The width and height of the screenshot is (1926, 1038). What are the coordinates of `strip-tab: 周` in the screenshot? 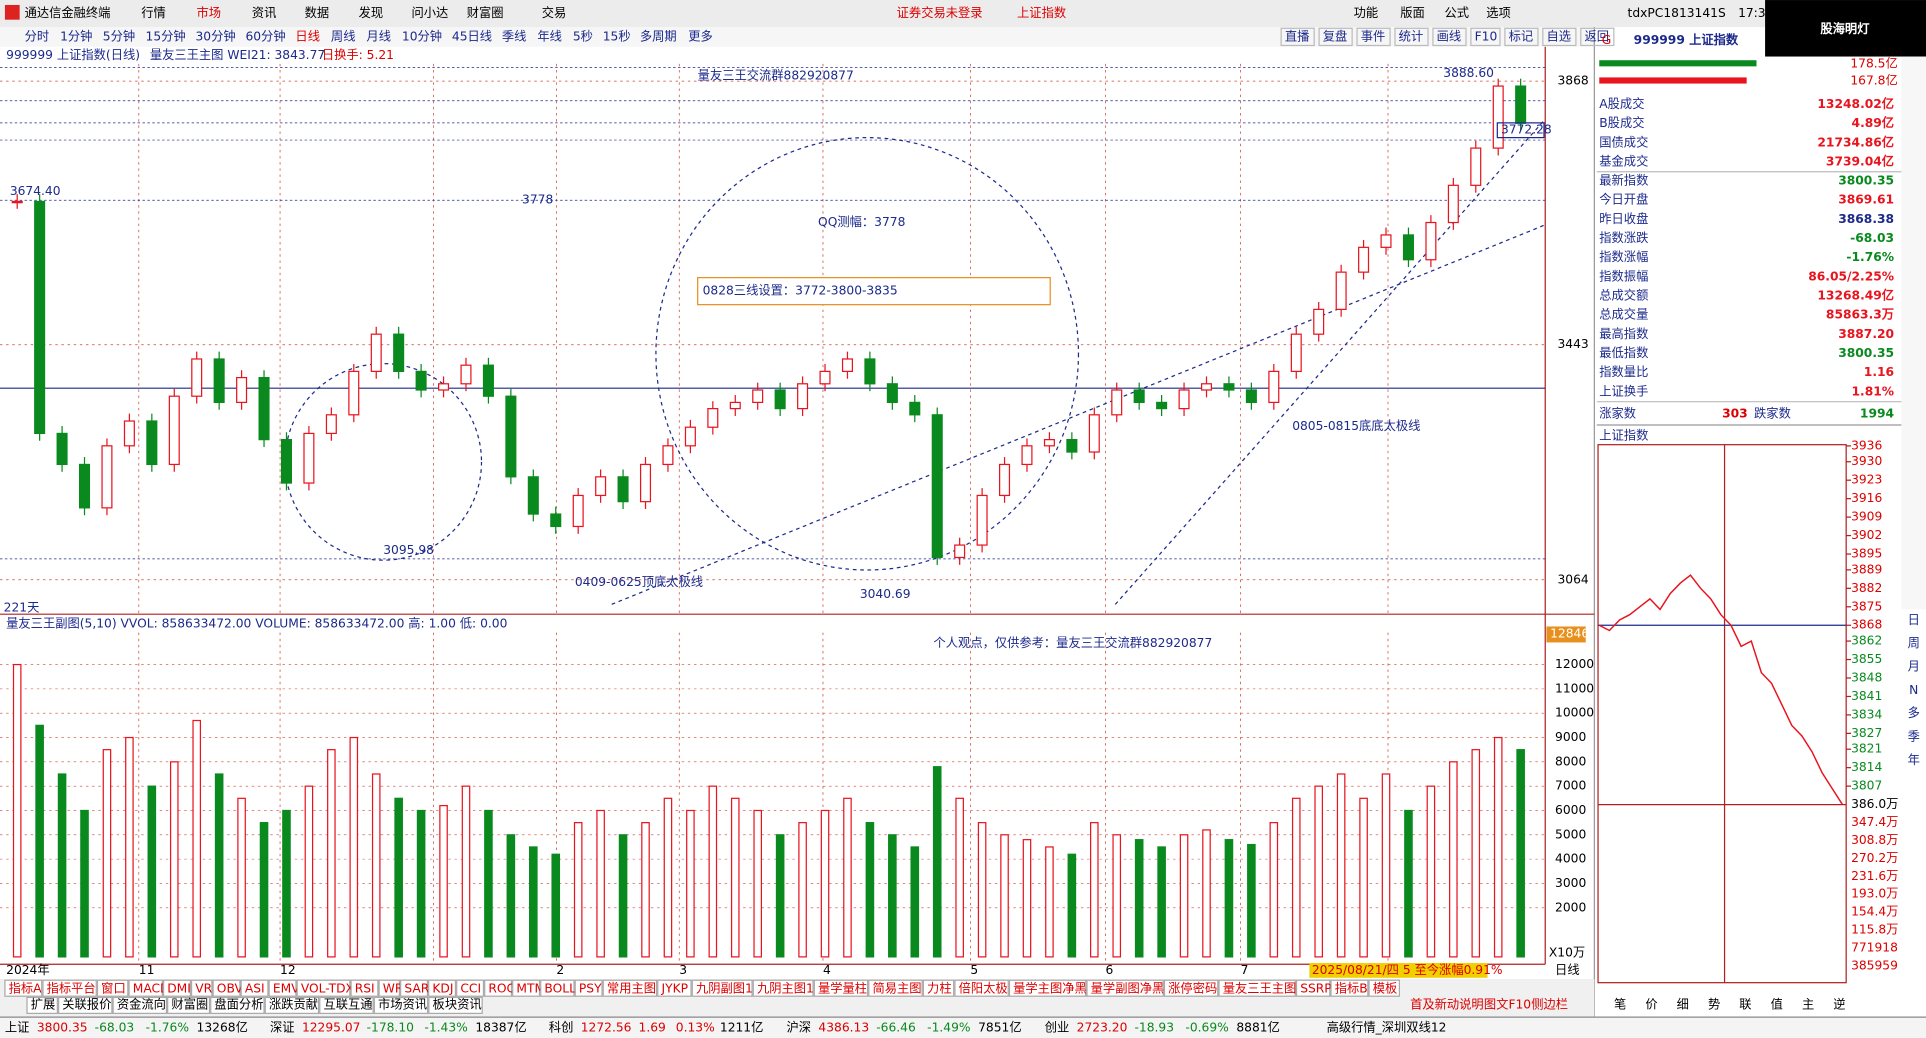 It's located at (1914, 643).